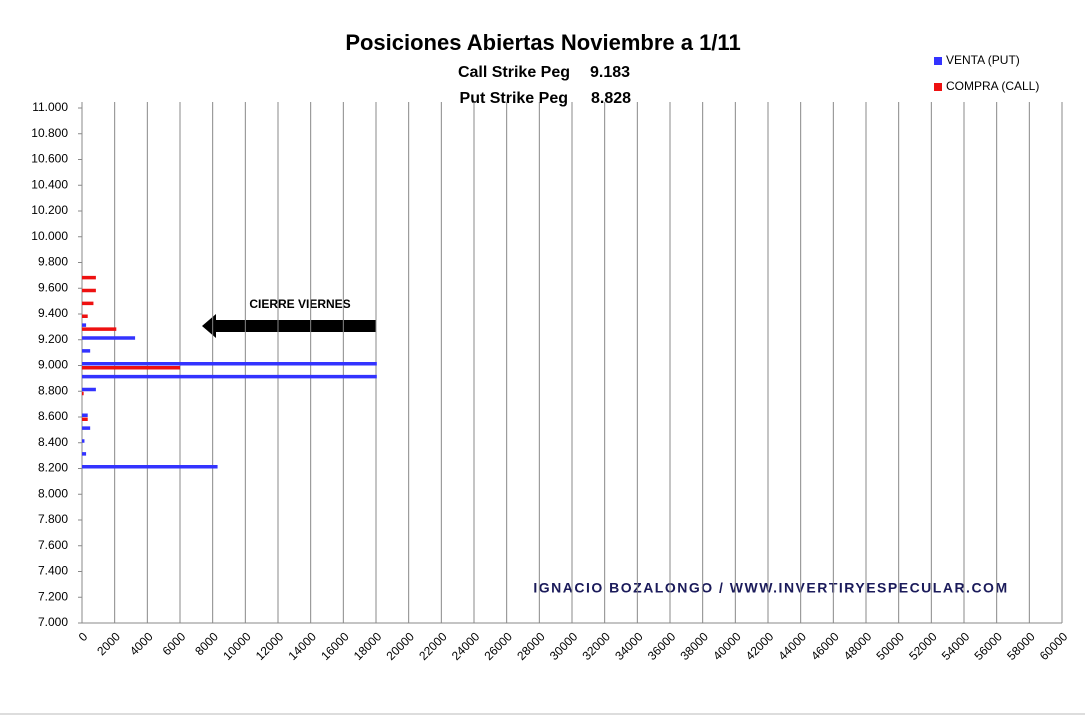  Describe the element at coordinates (49, 133) in the screenshot. I see `y-tick-label: 10.800` at that location.